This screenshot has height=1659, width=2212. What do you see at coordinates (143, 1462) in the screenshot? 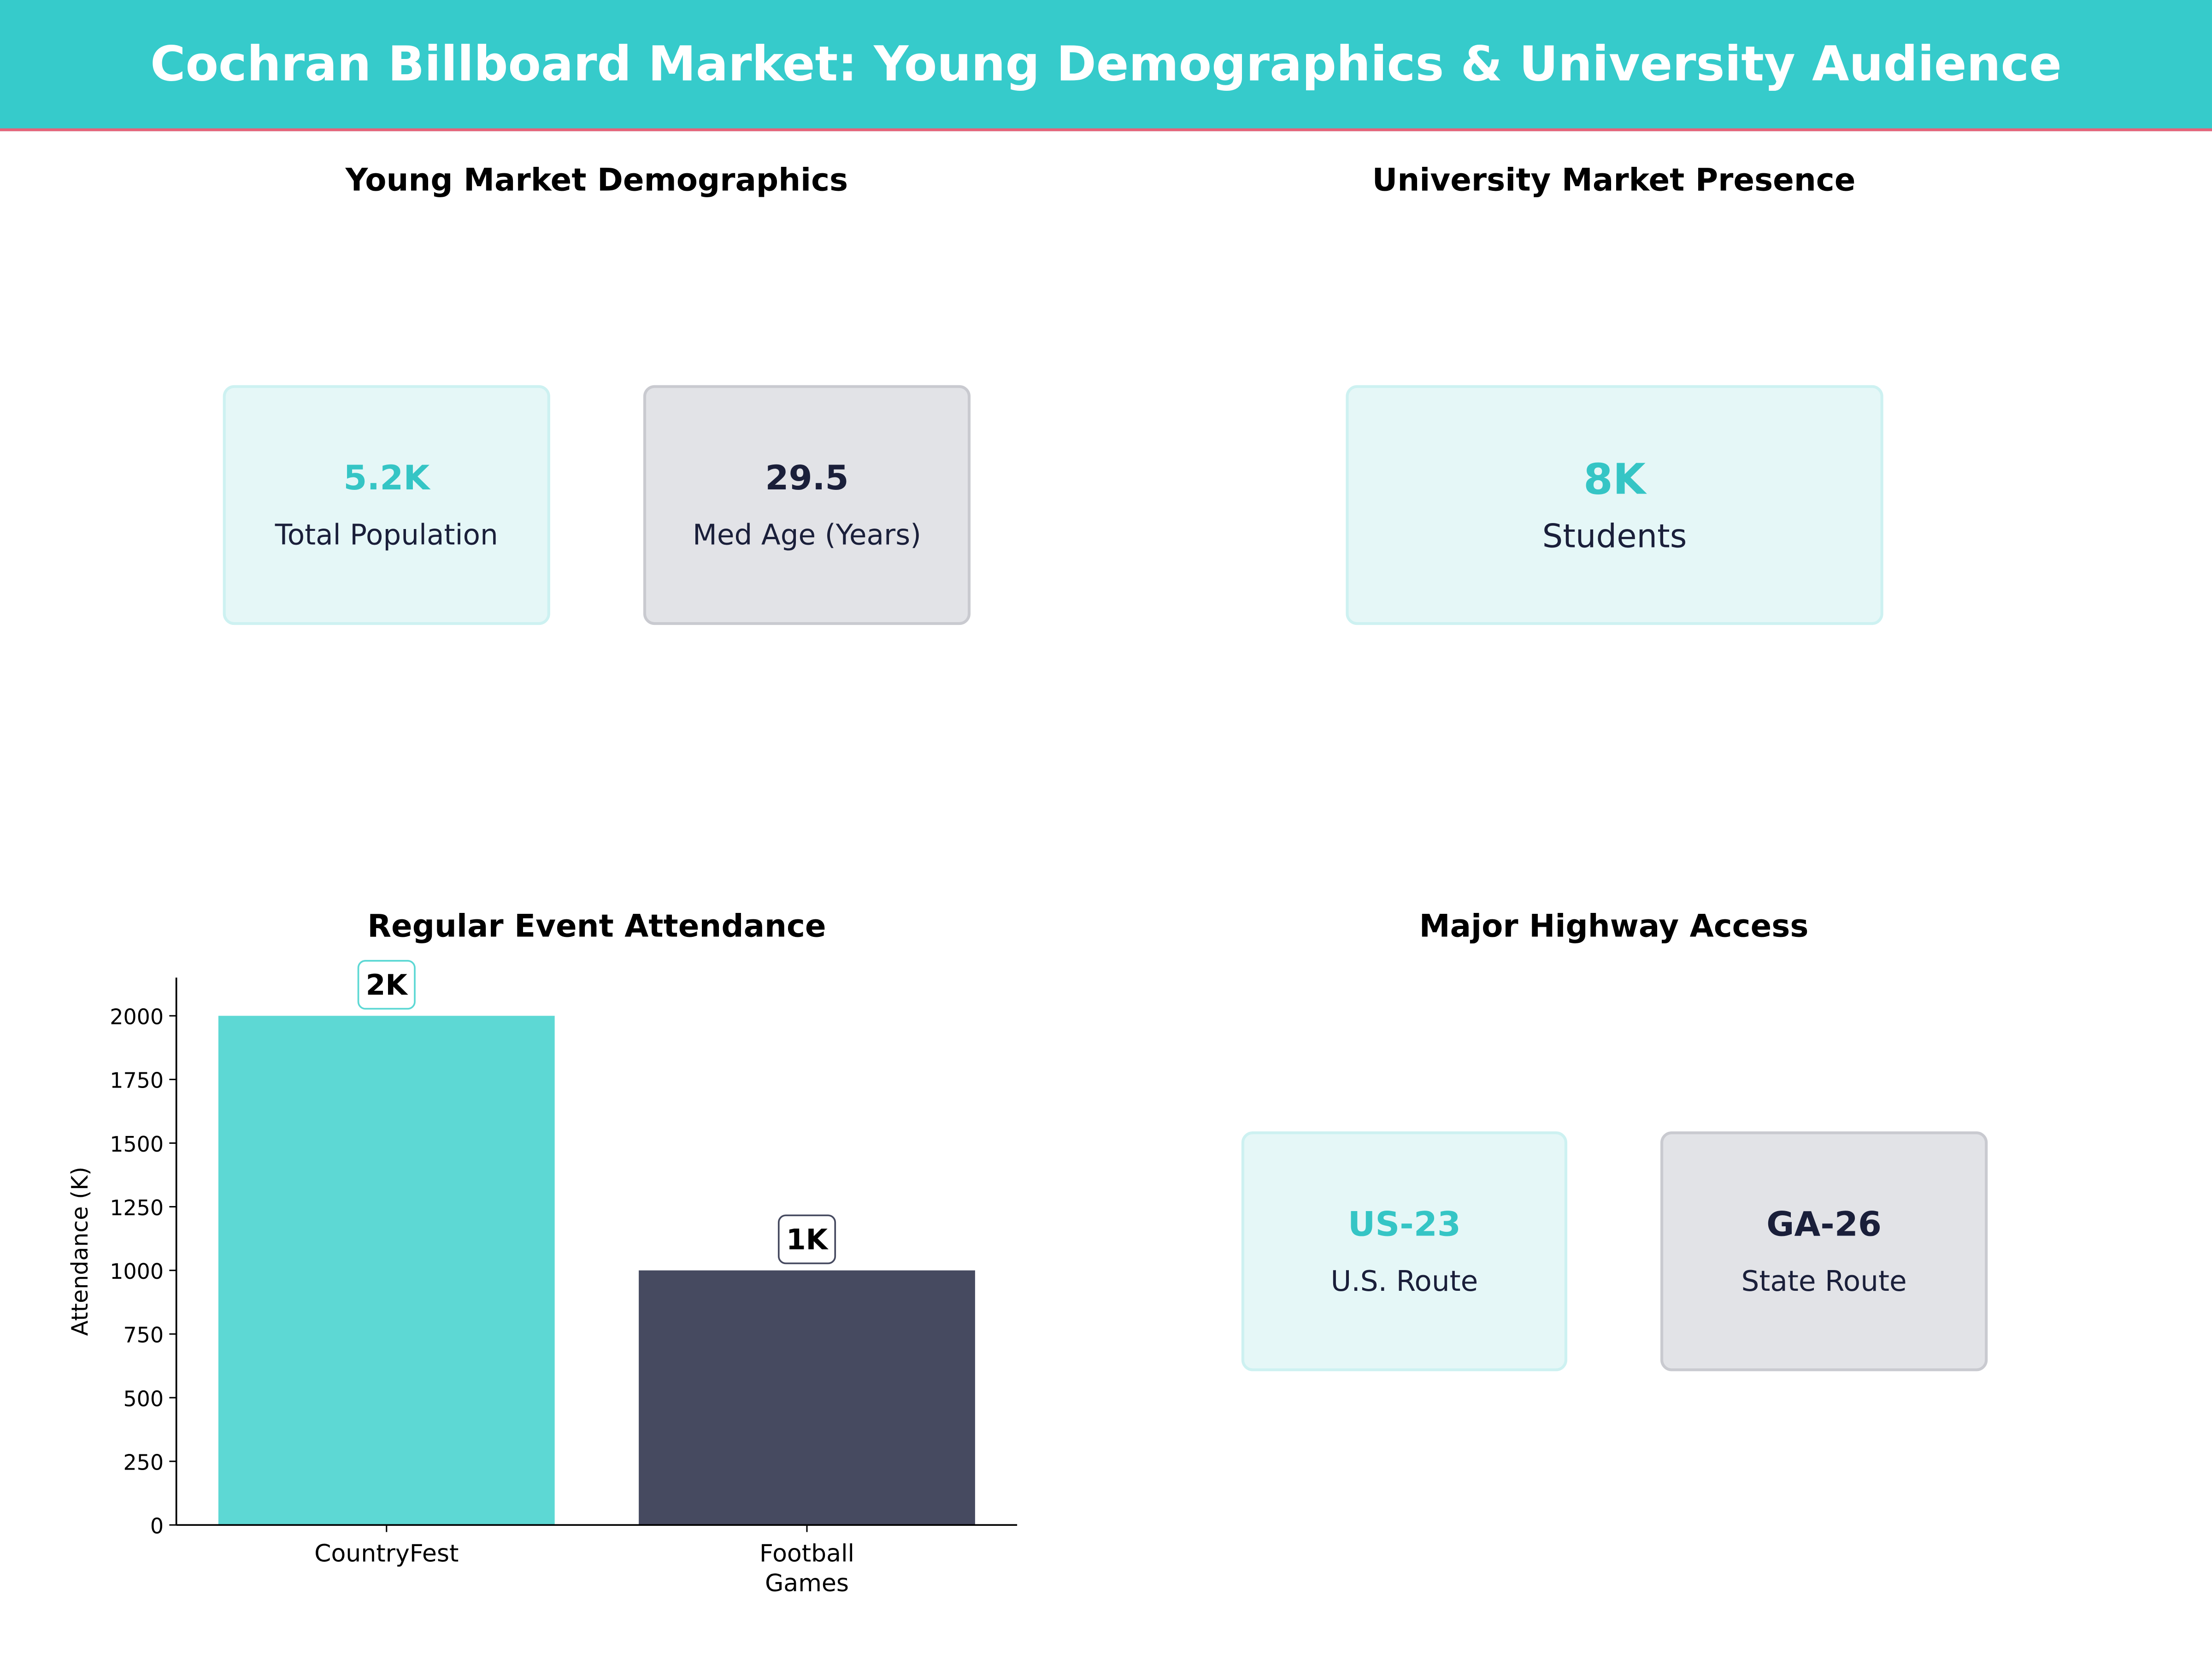
I see `y-tick-label: 250` at bounding box center [143, 1462].